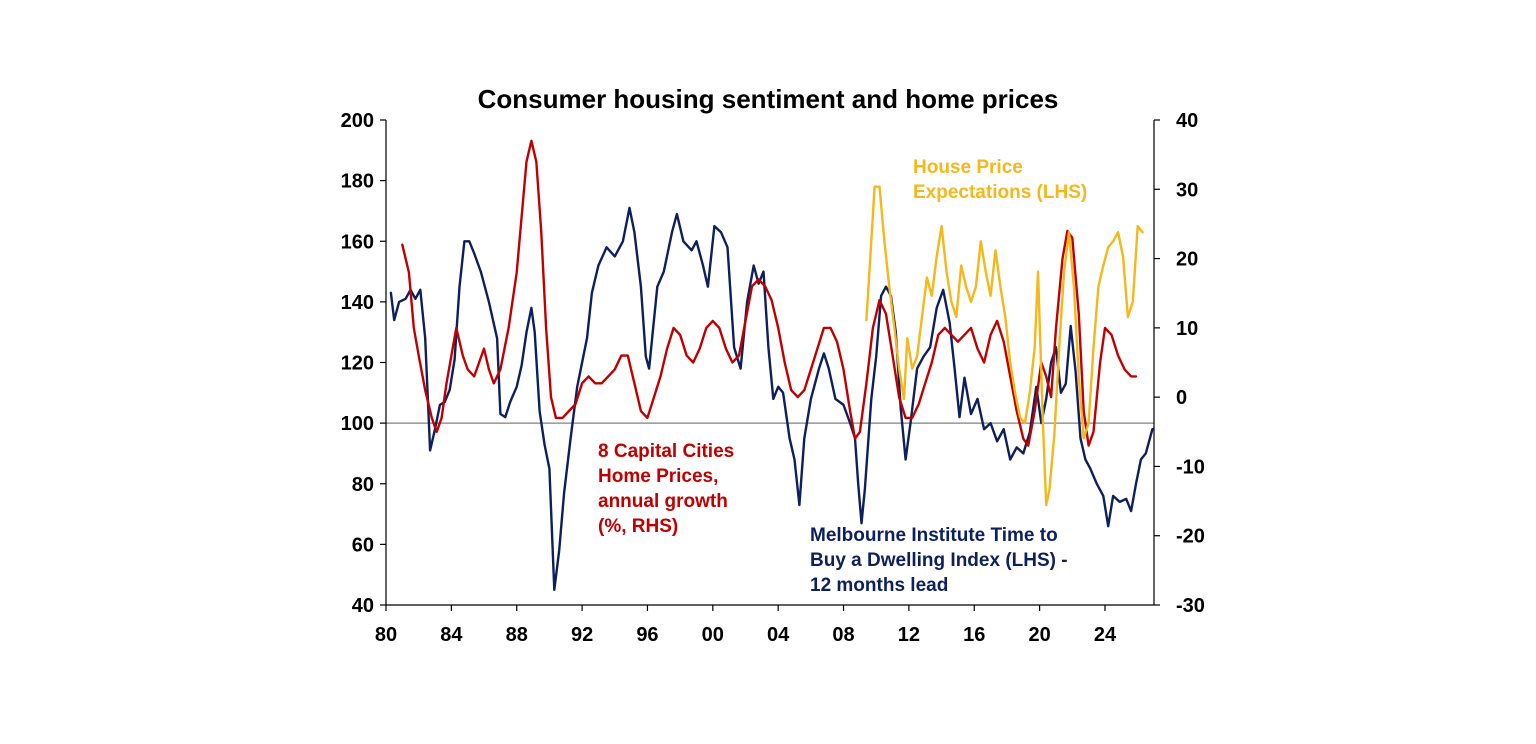 This screenshot has width=1536, height=744. I want to click on y-right-tick-label: 40, so click(1187, 121).